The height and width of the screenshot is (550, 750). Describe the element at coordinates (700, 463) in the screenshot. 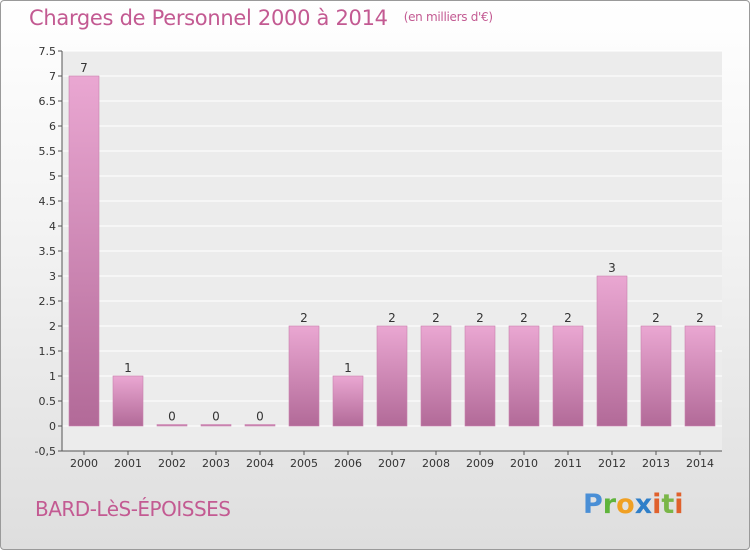

I see `x-tick-label: 2014` at that location.